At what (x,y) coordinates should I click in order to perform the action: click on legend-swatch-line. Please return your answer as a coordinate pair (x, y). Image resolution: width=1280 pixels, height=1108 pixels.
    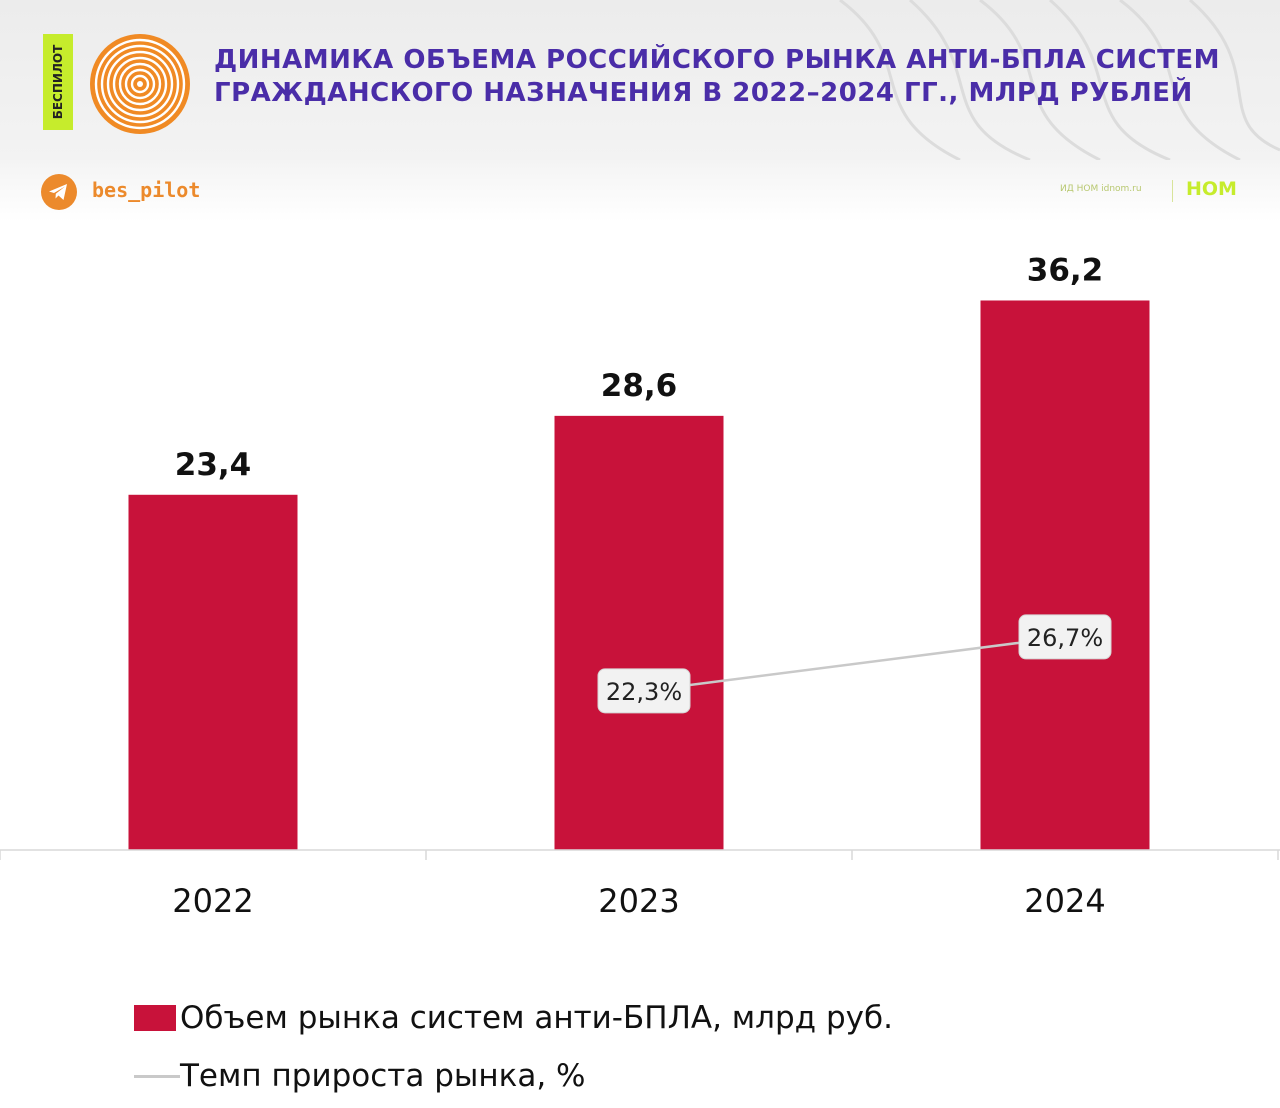
    Looking at the image, I should click on (157, 1076).